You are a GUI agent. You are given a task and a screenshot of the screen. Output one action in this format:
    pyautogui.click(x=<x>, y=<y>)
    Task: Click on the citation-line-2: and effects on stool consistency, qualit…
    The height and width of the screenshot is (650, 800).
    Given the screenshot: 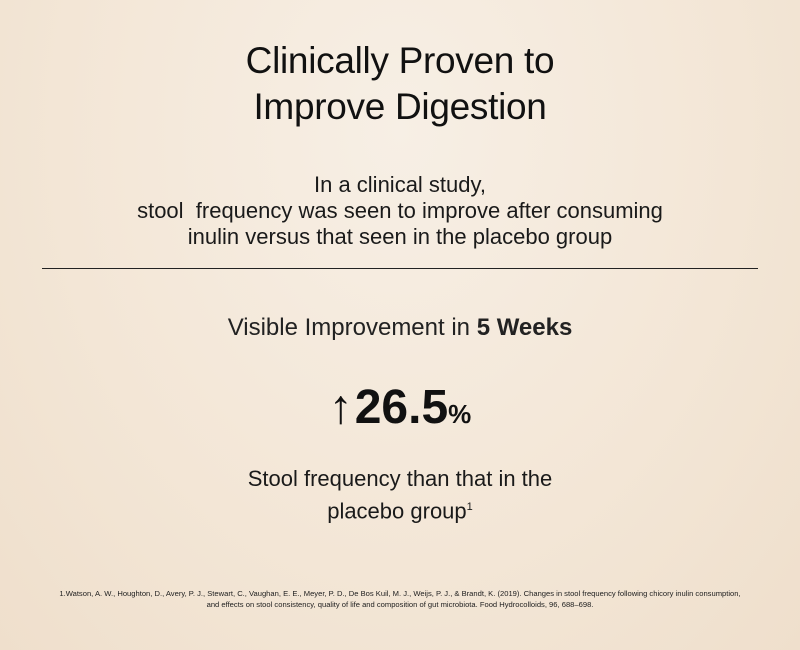 What is the action you would take?
    pyautogui.click(x=400, y=604)
    